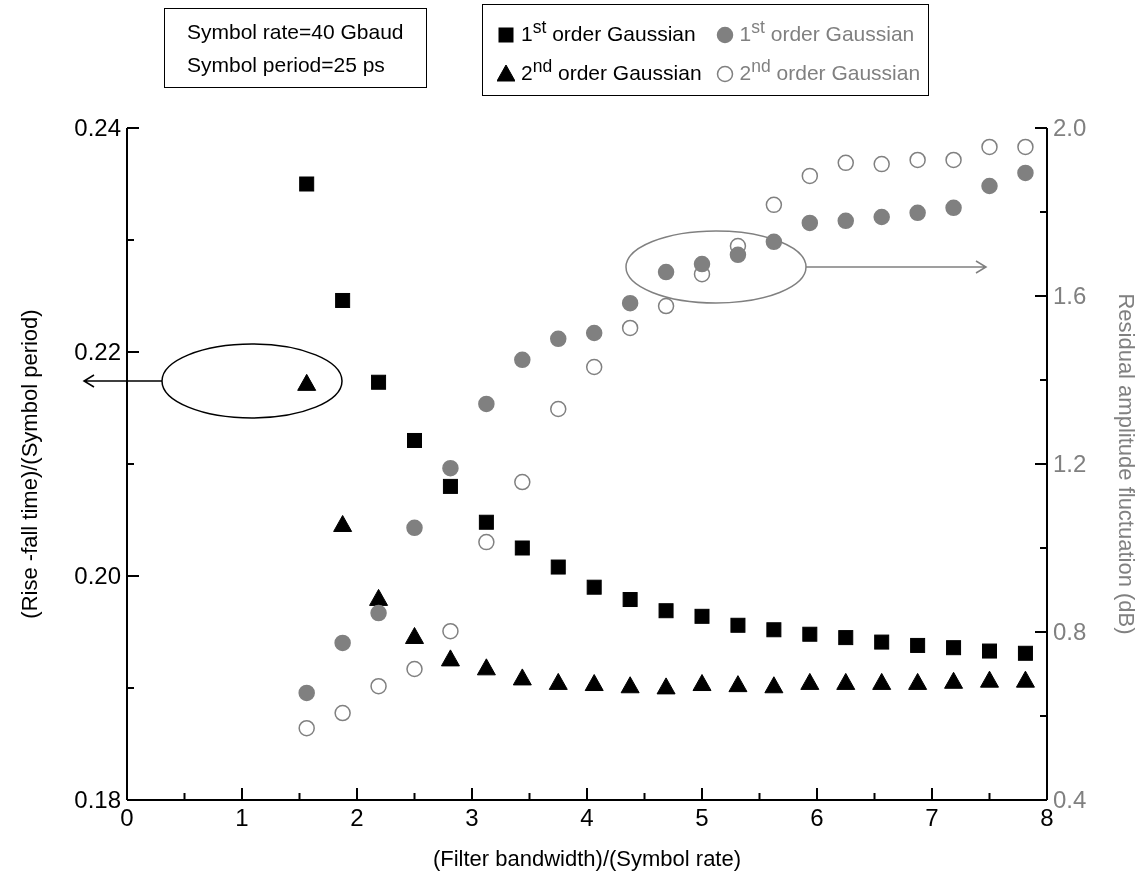 The width and height of the screenshot is (1148, 874). What do you see at coordinates (97, 127) in the screenshot?
I see `y-tick-label: 0.24` at bounding box center [97, 127].